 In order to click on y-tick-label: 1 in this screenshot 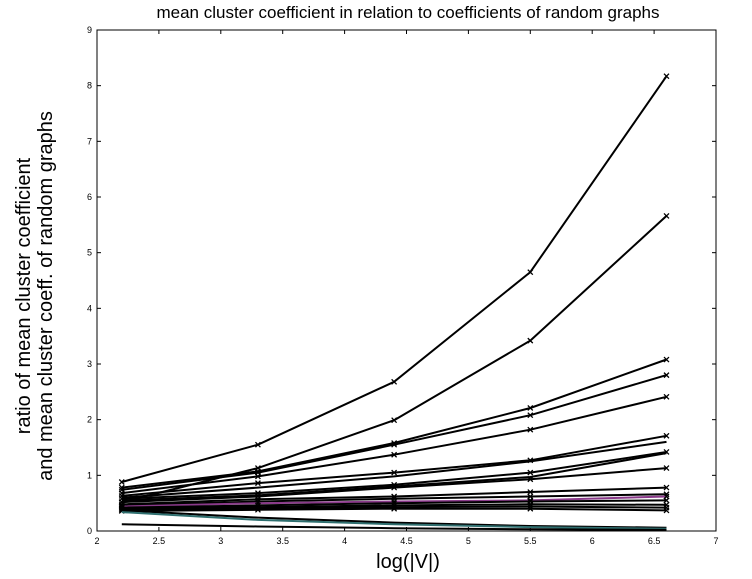, I will do `click(89, 475)`.